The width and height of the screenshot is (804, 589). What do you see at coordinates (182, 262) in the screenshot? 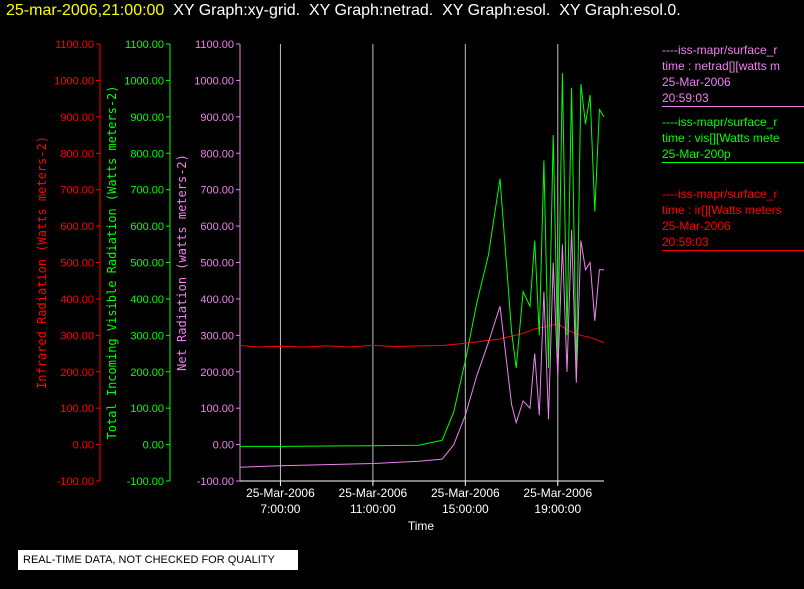
I see `y-axis-title: Net Radiation (watts meters-2)` at bounding box center [182, 262].